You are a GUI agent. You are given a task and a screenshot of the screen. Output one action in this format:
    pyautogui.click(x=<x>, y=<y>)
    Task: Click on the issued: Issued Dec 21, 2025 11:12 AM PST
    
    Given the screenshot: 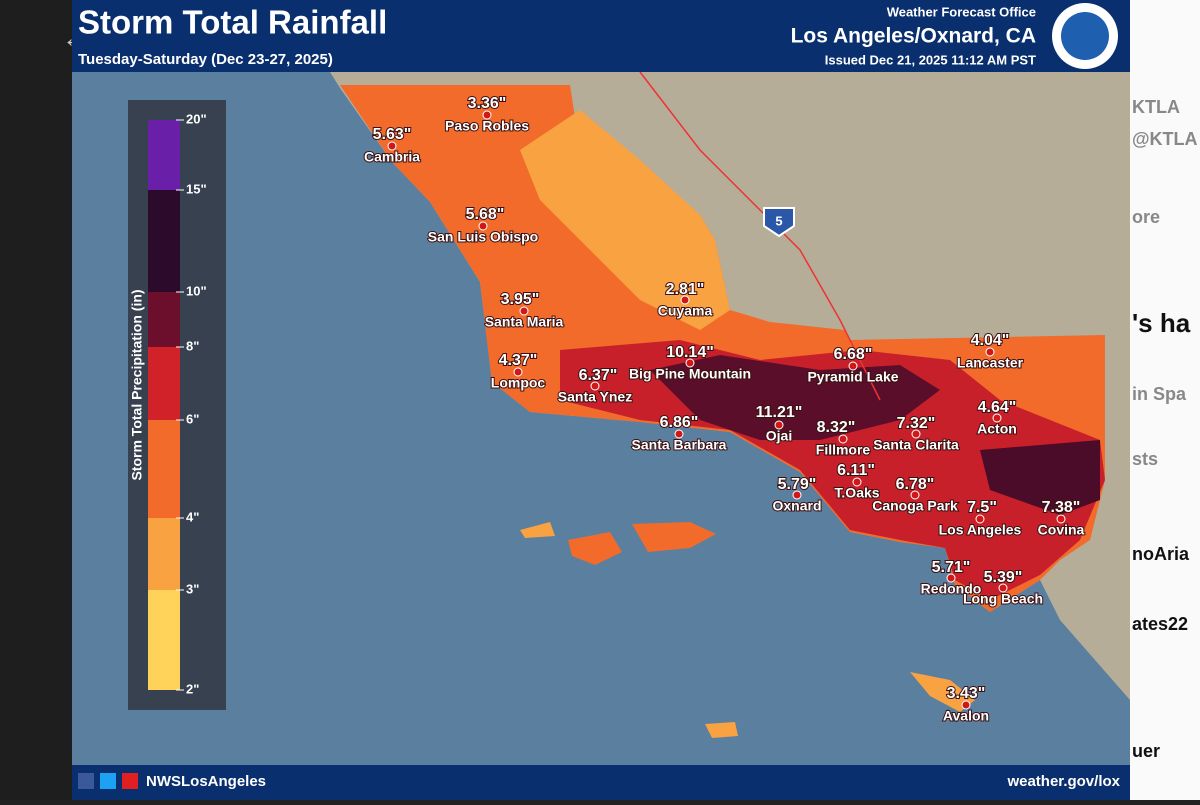 What is the action you would take?
    pyautogui.click(x=930, y=59)
    